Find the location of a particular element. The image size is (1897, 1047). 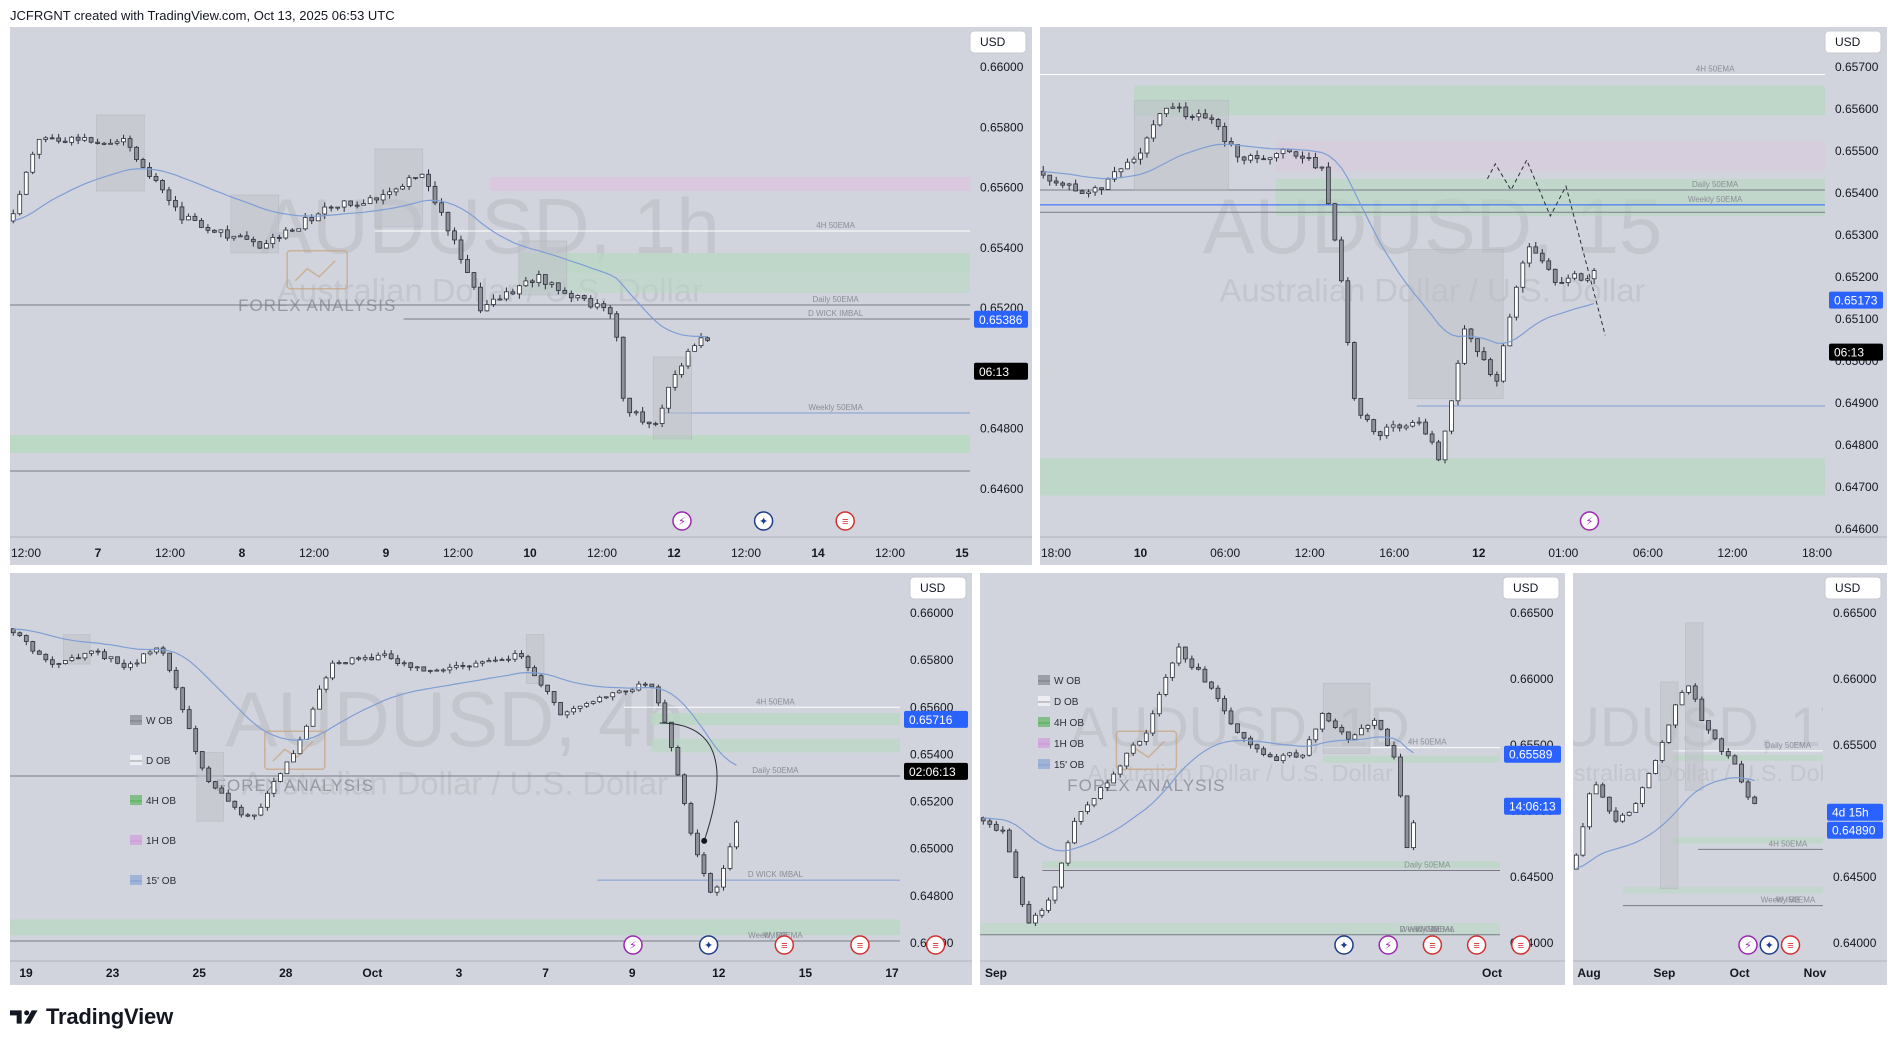

legend-label: W OB is located at coordinates (1067, 681).